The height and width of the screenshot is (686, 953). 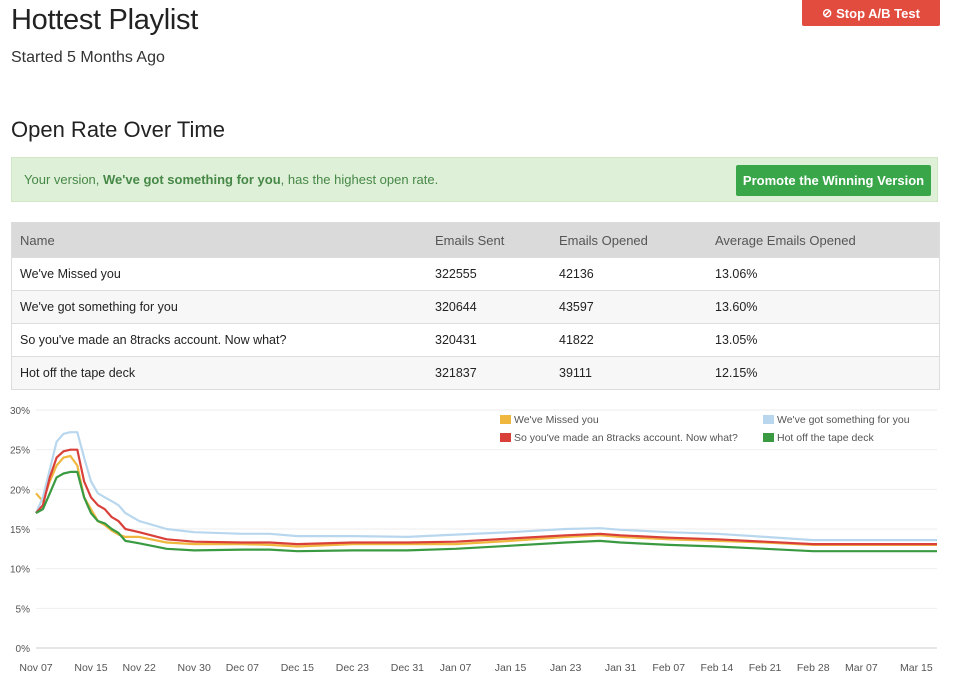 I want to click on x-tick-label: Feb 28, so click(x=813, y=668).